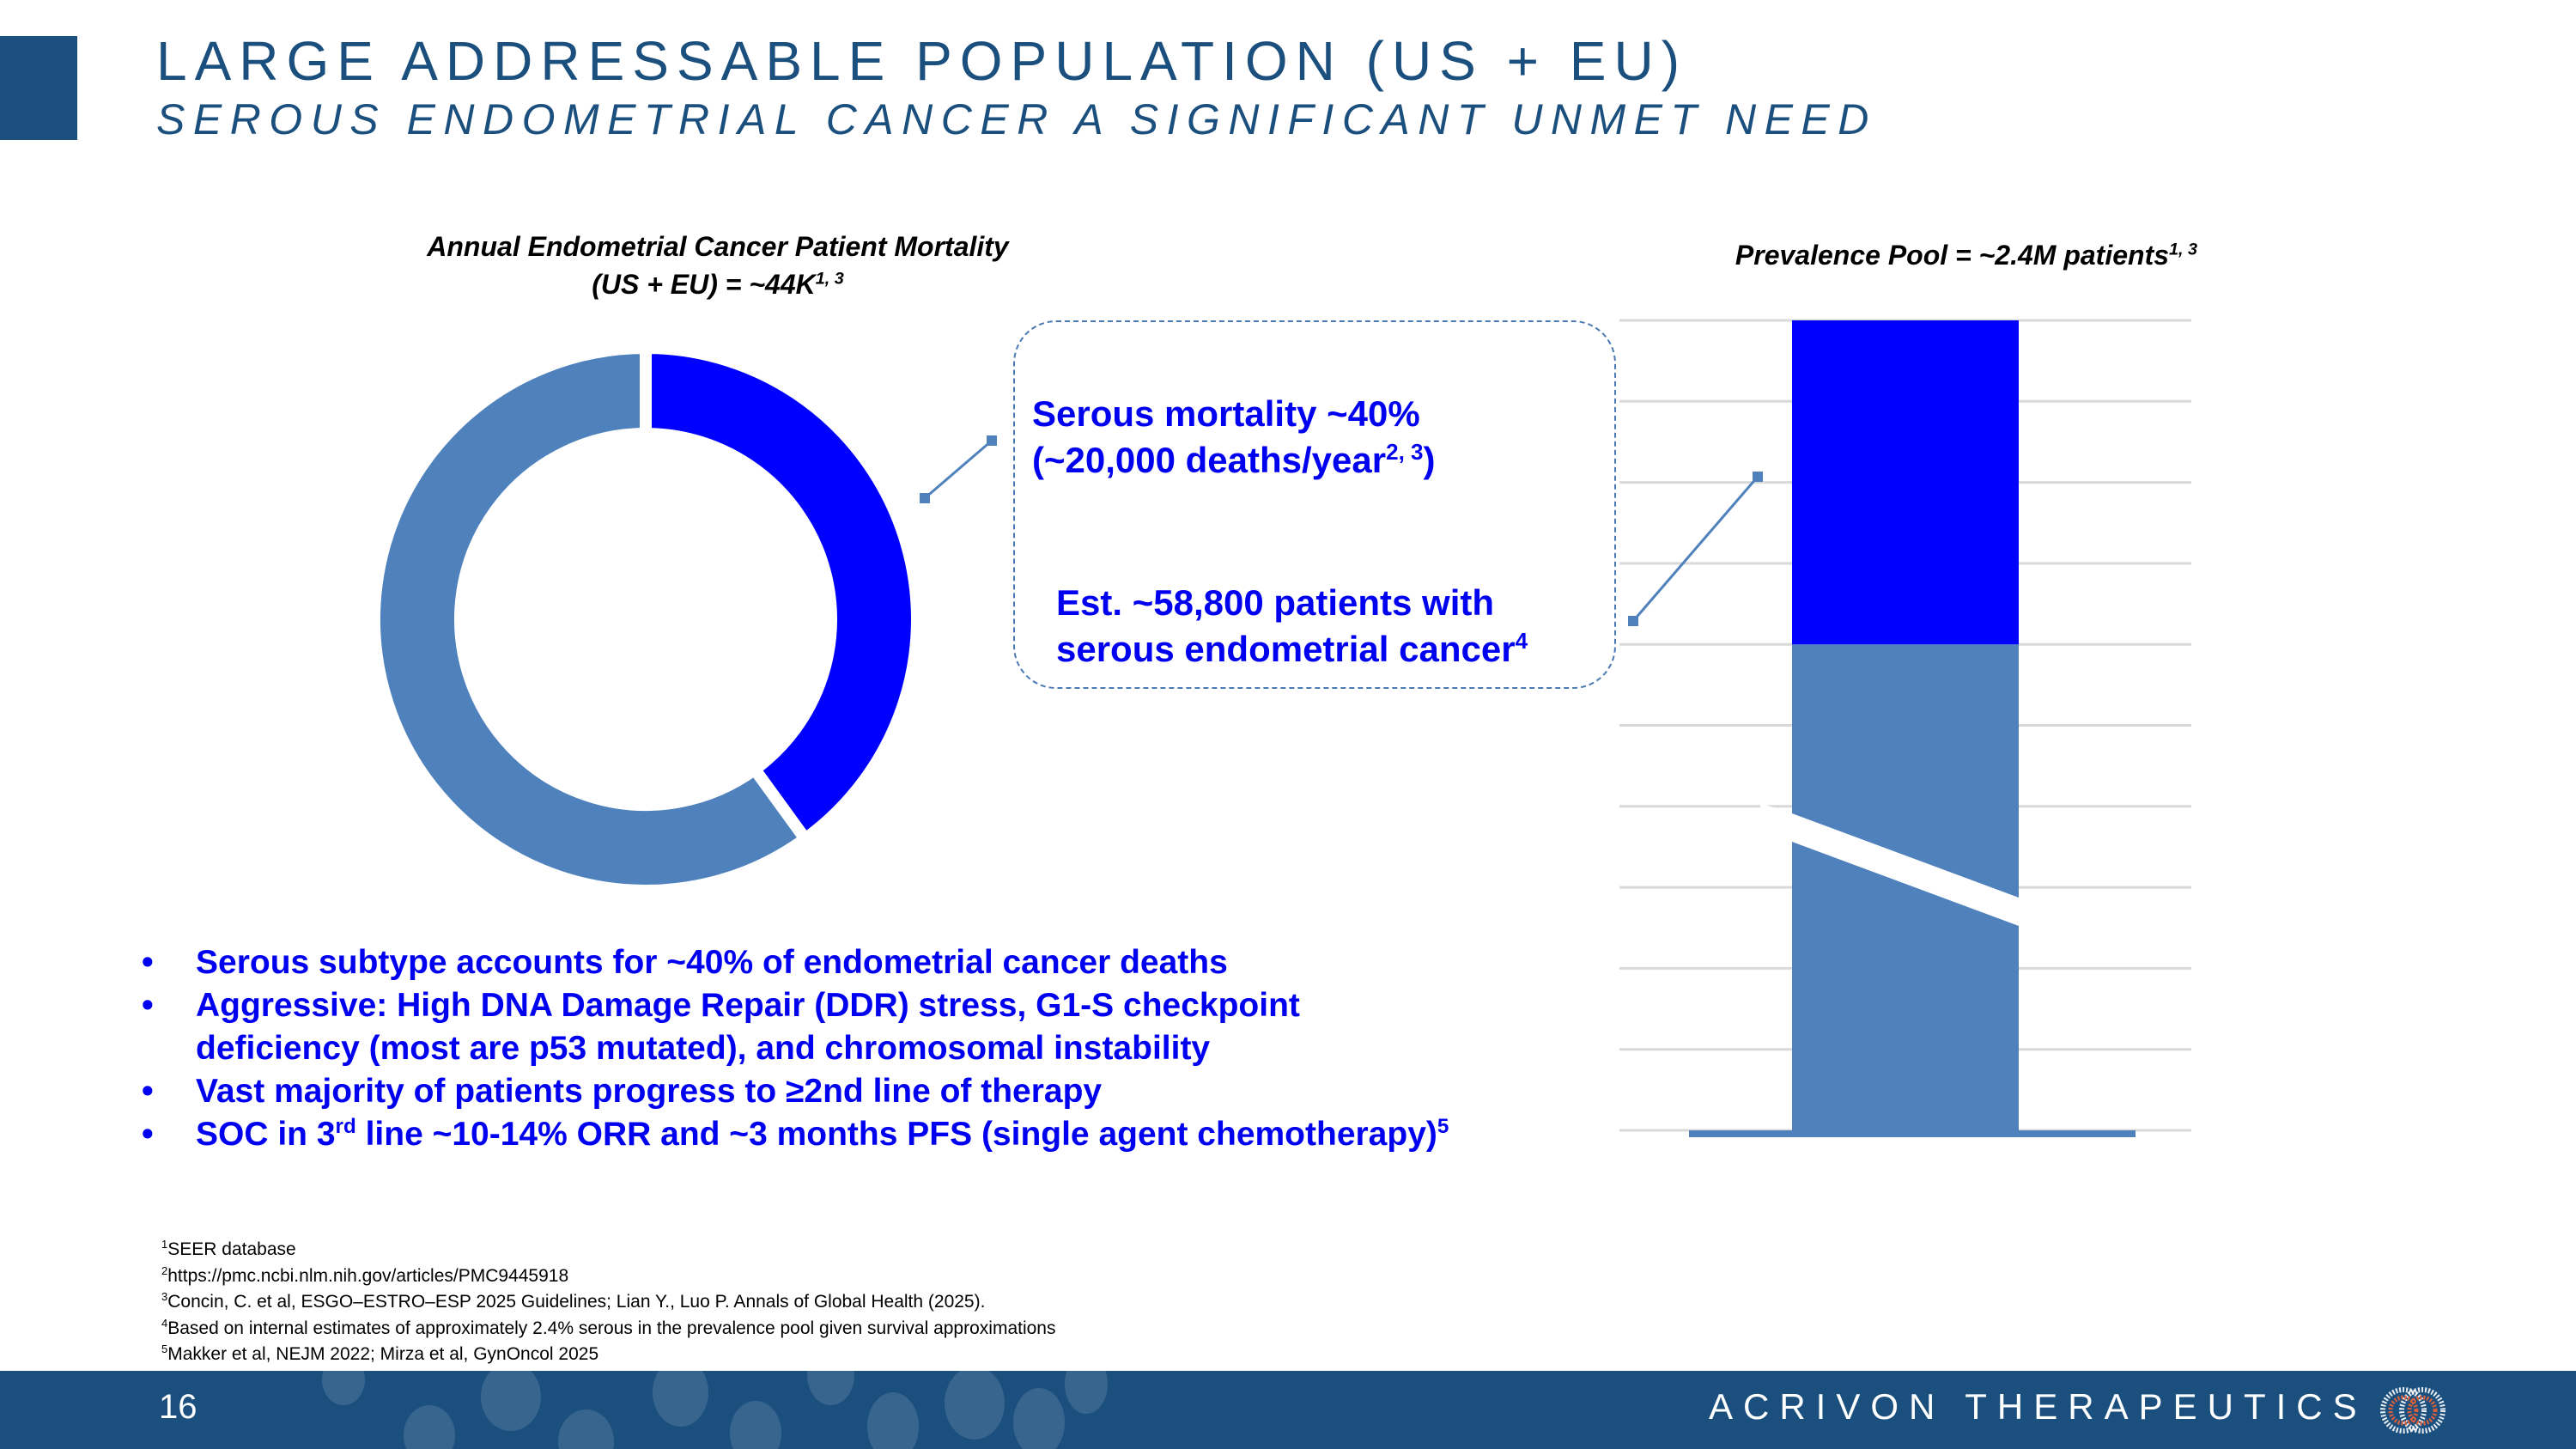  Describe the element at coordinates (921, 61) in the screenshot. I see `page-title: LARGE ADDRESSABLE POPULATION (US + EU)` at that location.